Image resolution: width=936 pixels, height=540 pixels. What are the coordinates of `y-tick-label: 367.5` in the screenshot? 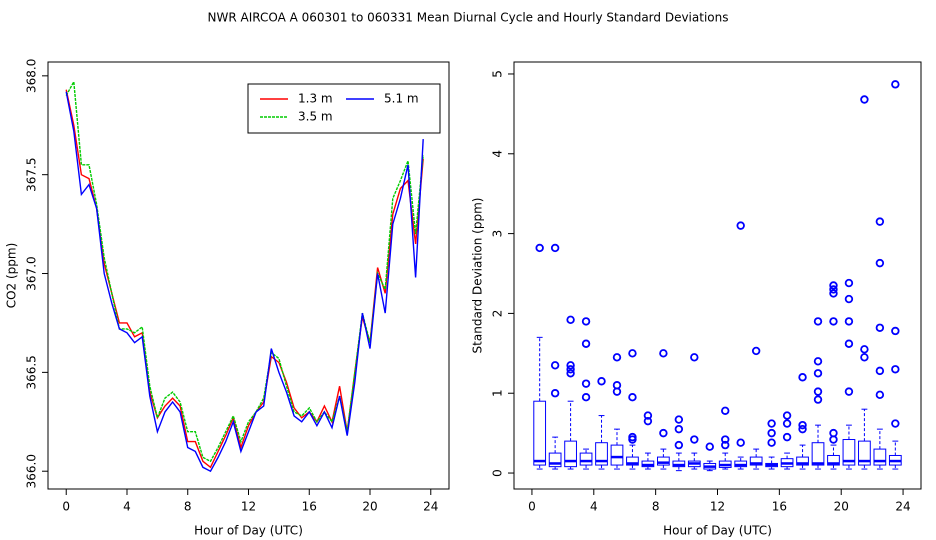 It's located at (32, 175).